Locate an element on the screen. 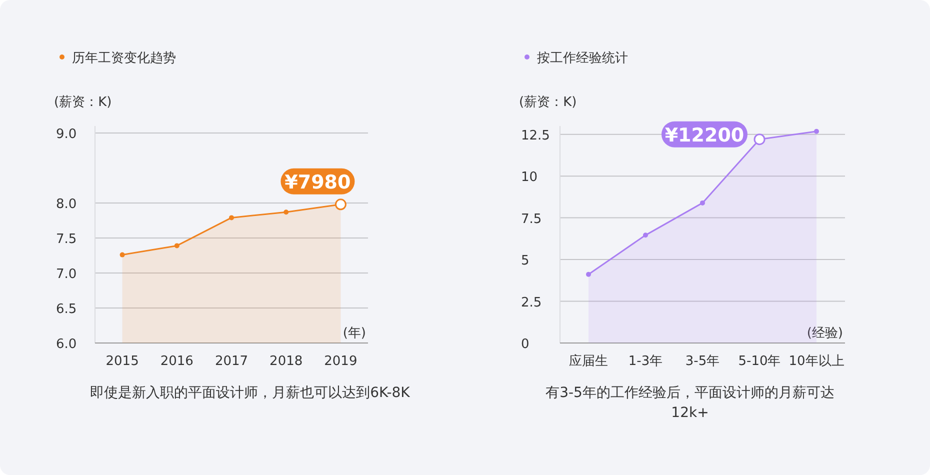 The height and width of the screenshot is (475, 930). text: 即使是新入职的平面设计师，月薪也可以达到6K-8K is located at coordinates (250, 393).